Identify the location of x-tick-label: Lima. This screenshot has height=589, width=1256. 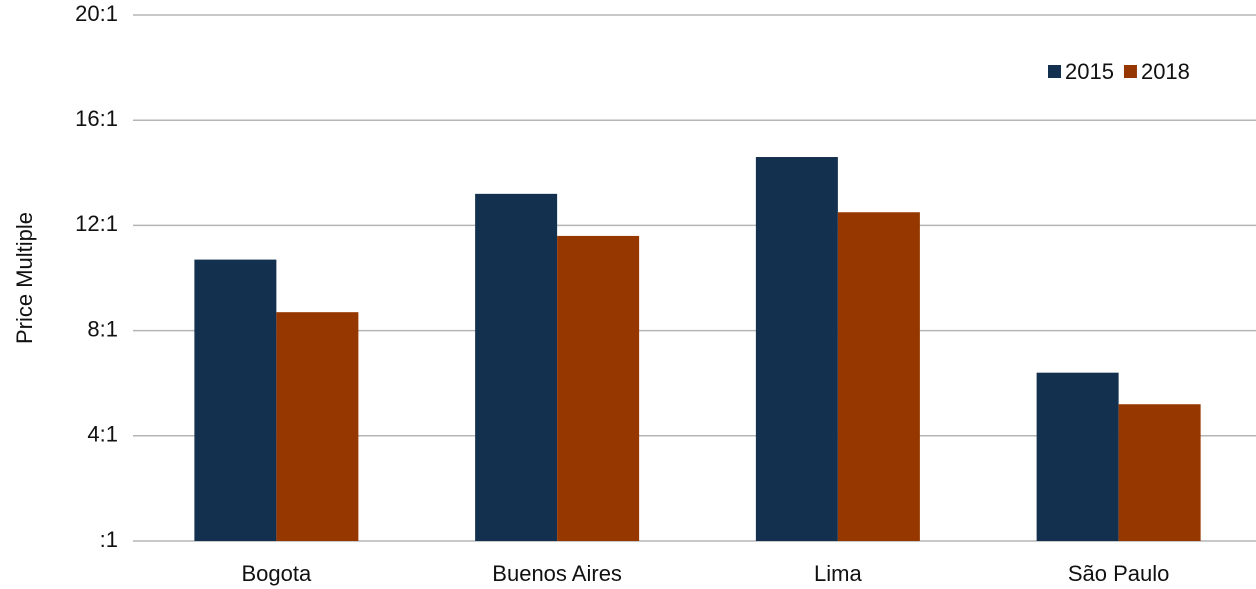
(838, 573).